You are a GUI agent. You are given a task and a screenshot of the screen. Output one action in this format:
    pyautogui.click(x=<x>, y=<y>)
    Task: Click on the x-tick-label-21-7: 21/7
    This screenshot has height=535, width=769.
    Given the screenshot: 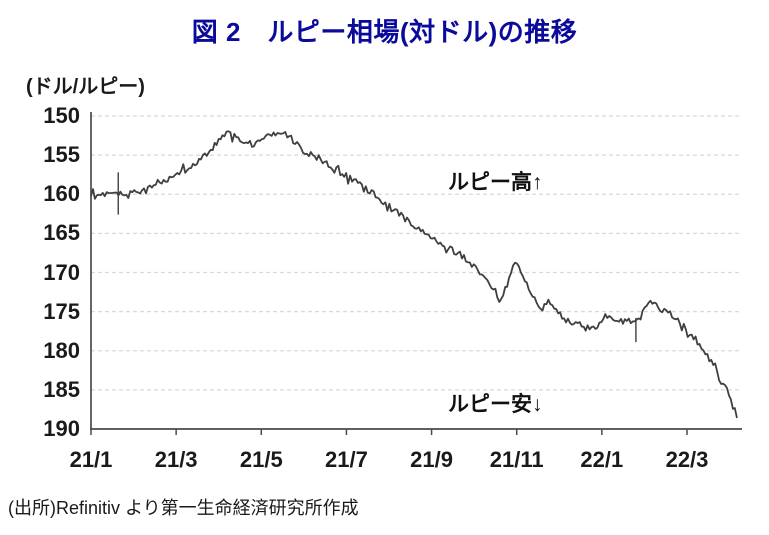 What is the action you would take?
    pyautogui.click(x=346, y=459)
    